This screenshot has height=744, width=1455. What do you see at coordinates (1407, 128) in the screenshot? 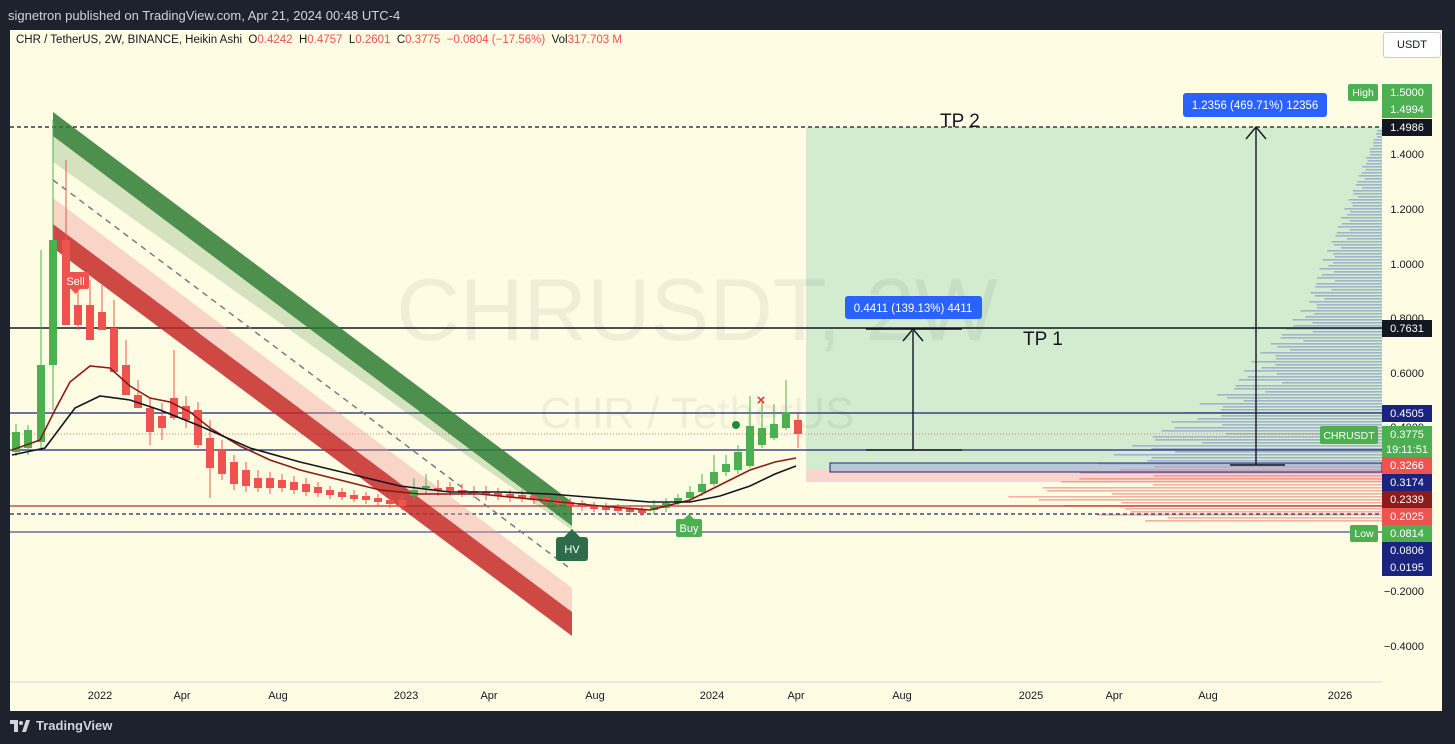
I see `price-tag: 1.4986` at bounding box center [1407, 128].